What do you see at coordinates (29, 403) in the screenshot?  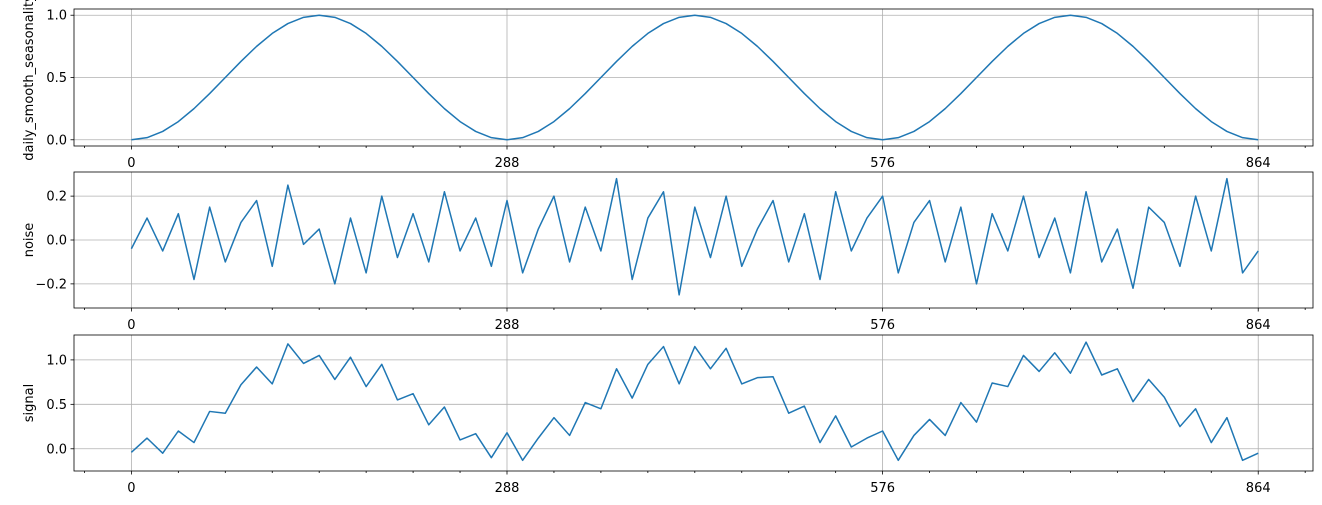 I see `y-axis-label: signal` at bounding box center [29, 403].